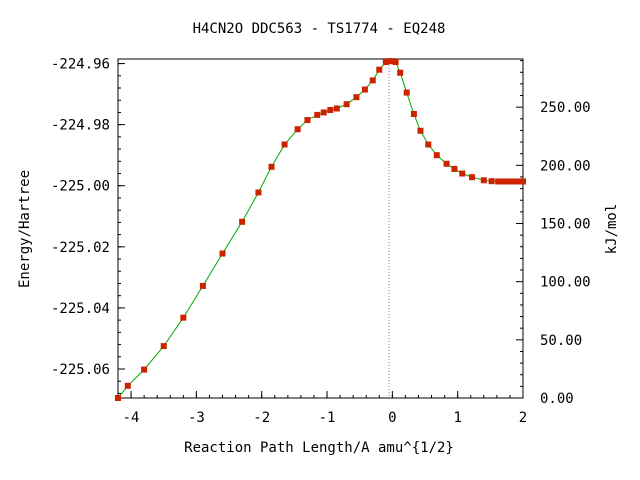 The height and width of the screenshot is (480, 640). I want to click on x-tick-label: 0, so click(392, 418).